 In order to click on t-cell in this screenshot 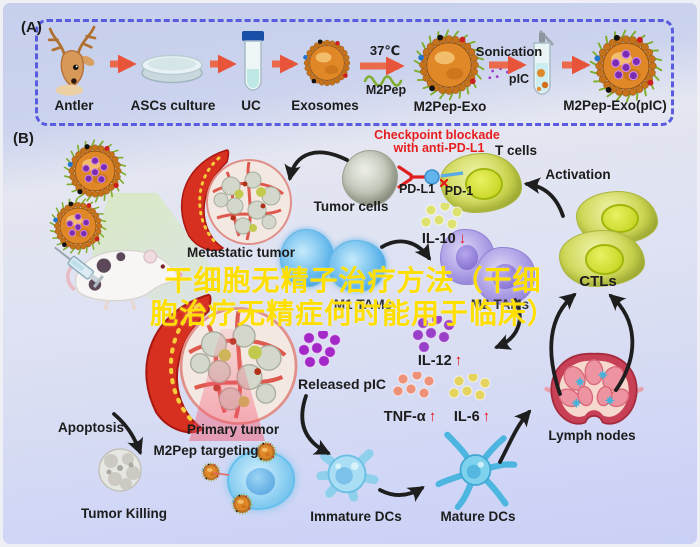, I will do `click(481, 183)`.